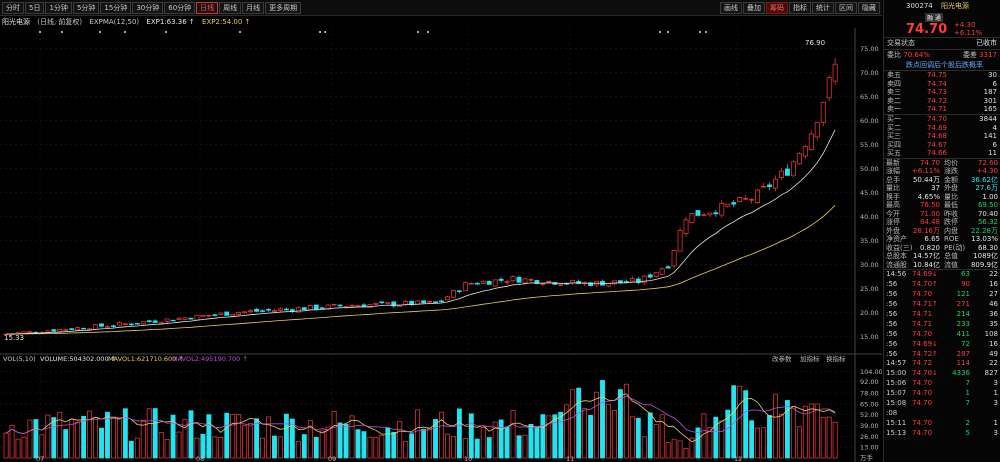  I want to click on tool-button-2: 筹码, so click(777, 8).